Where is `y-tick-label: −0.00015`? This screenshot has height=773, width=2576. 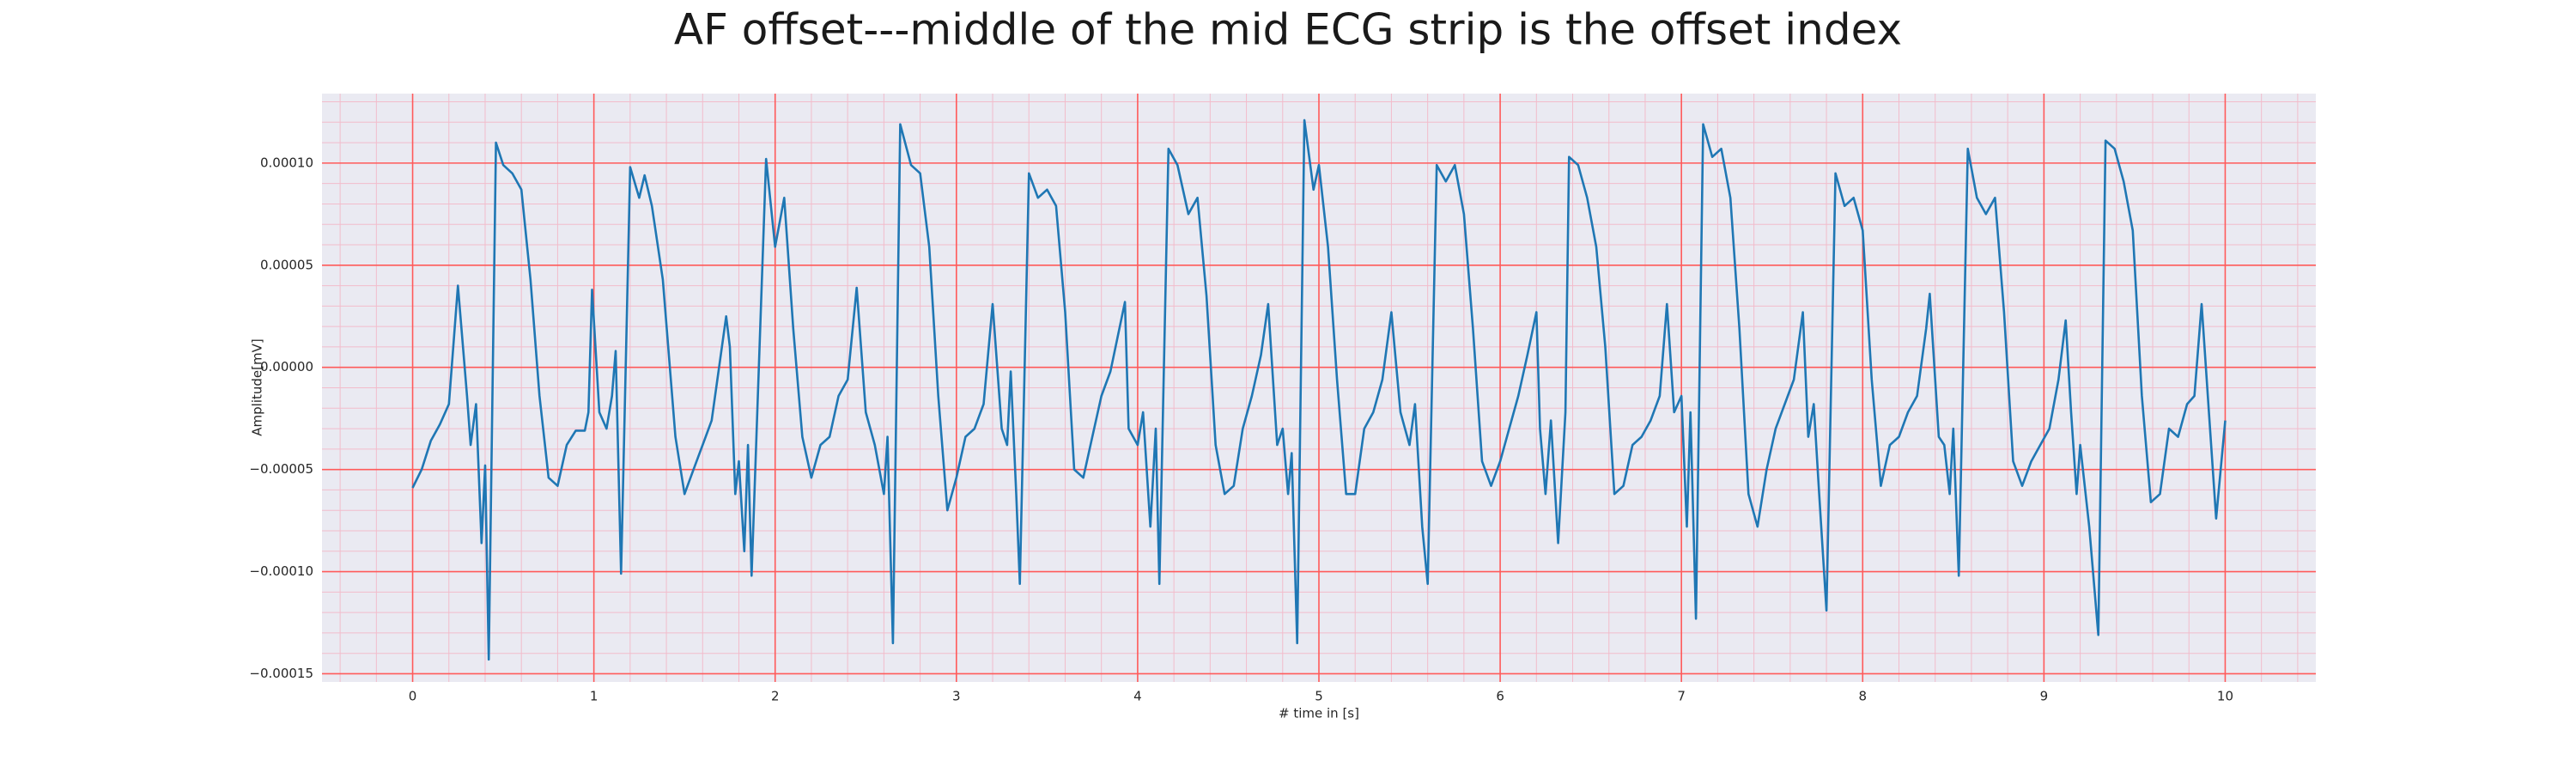
y-tick-label: −0.00015 is located at coordinates (281, 673).